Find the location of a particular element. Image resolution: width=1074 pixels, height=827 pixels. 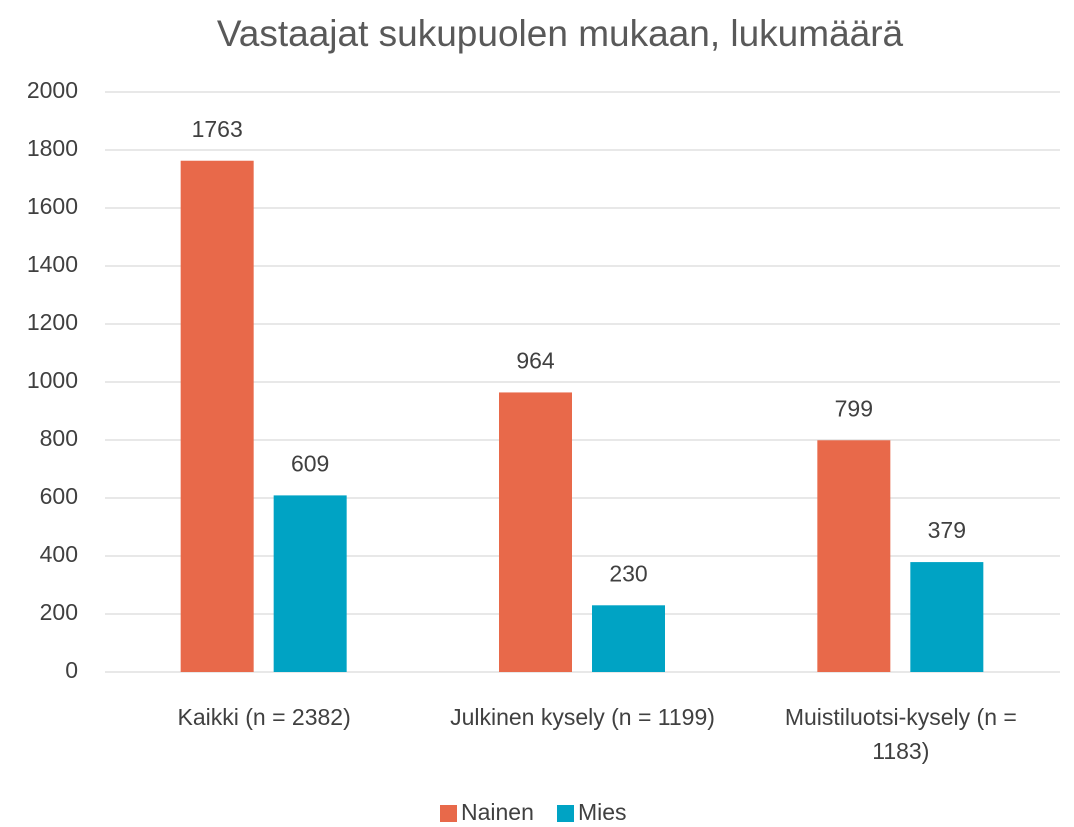

data-label: 1763 is located at coordinates (217, 129).